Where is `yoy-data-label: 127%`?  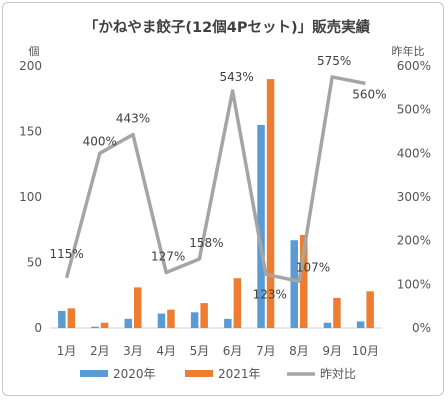 yoy-data-label: 127% is located at coordinates (168, 257).